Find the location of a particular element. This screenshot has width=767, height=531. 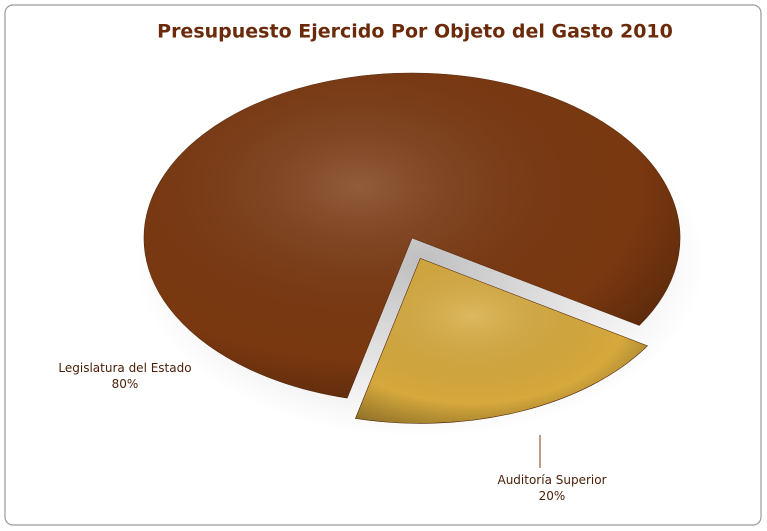

data-label: Auditoría Superior 20% is located at coordinates (551, 488).